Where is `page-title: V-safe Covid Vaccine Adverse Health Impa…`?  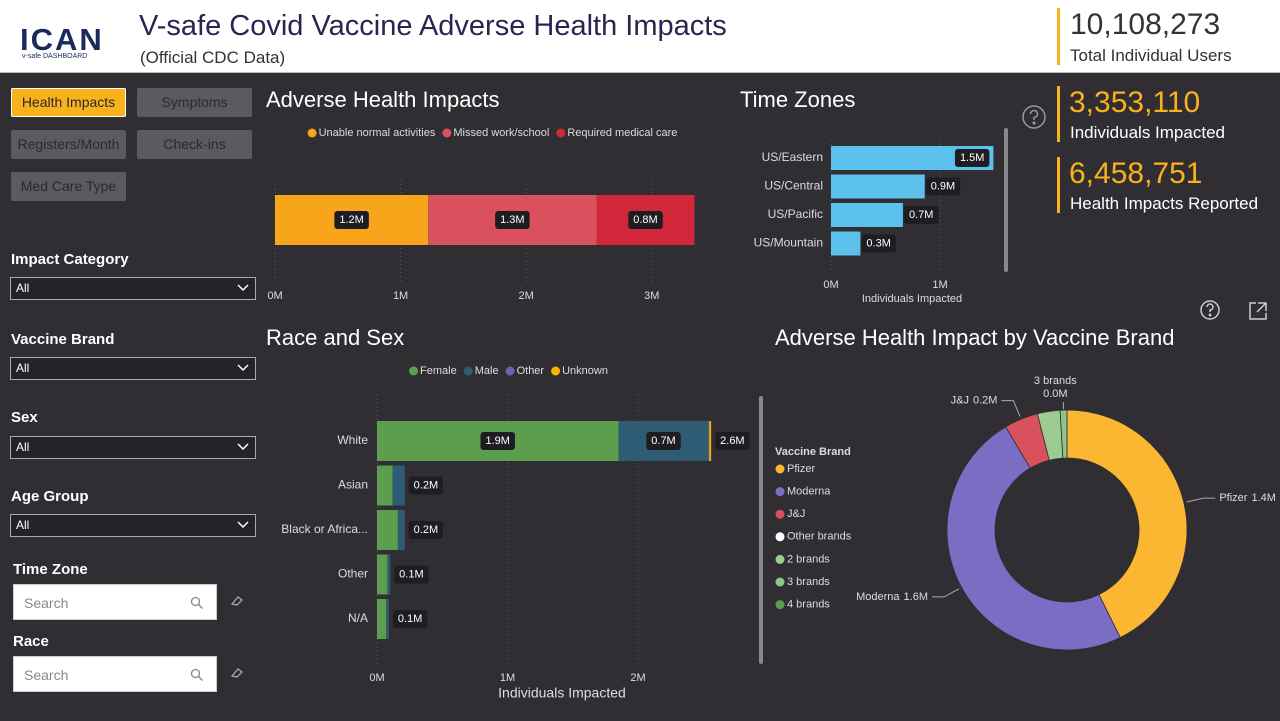 page-title: V-safe Covid Vaccine Adverse Health Impa… is located at coordinates (433, 26).